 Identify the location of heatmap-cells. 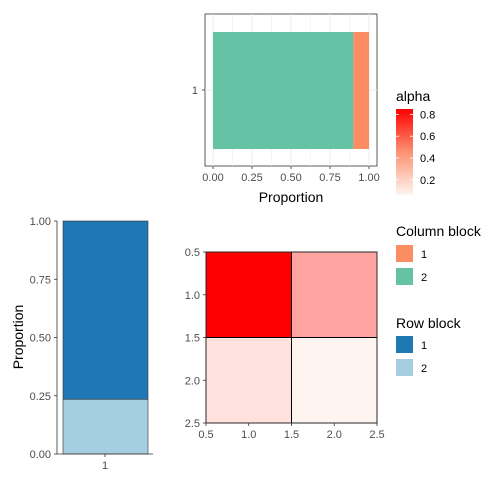
(291, 337).